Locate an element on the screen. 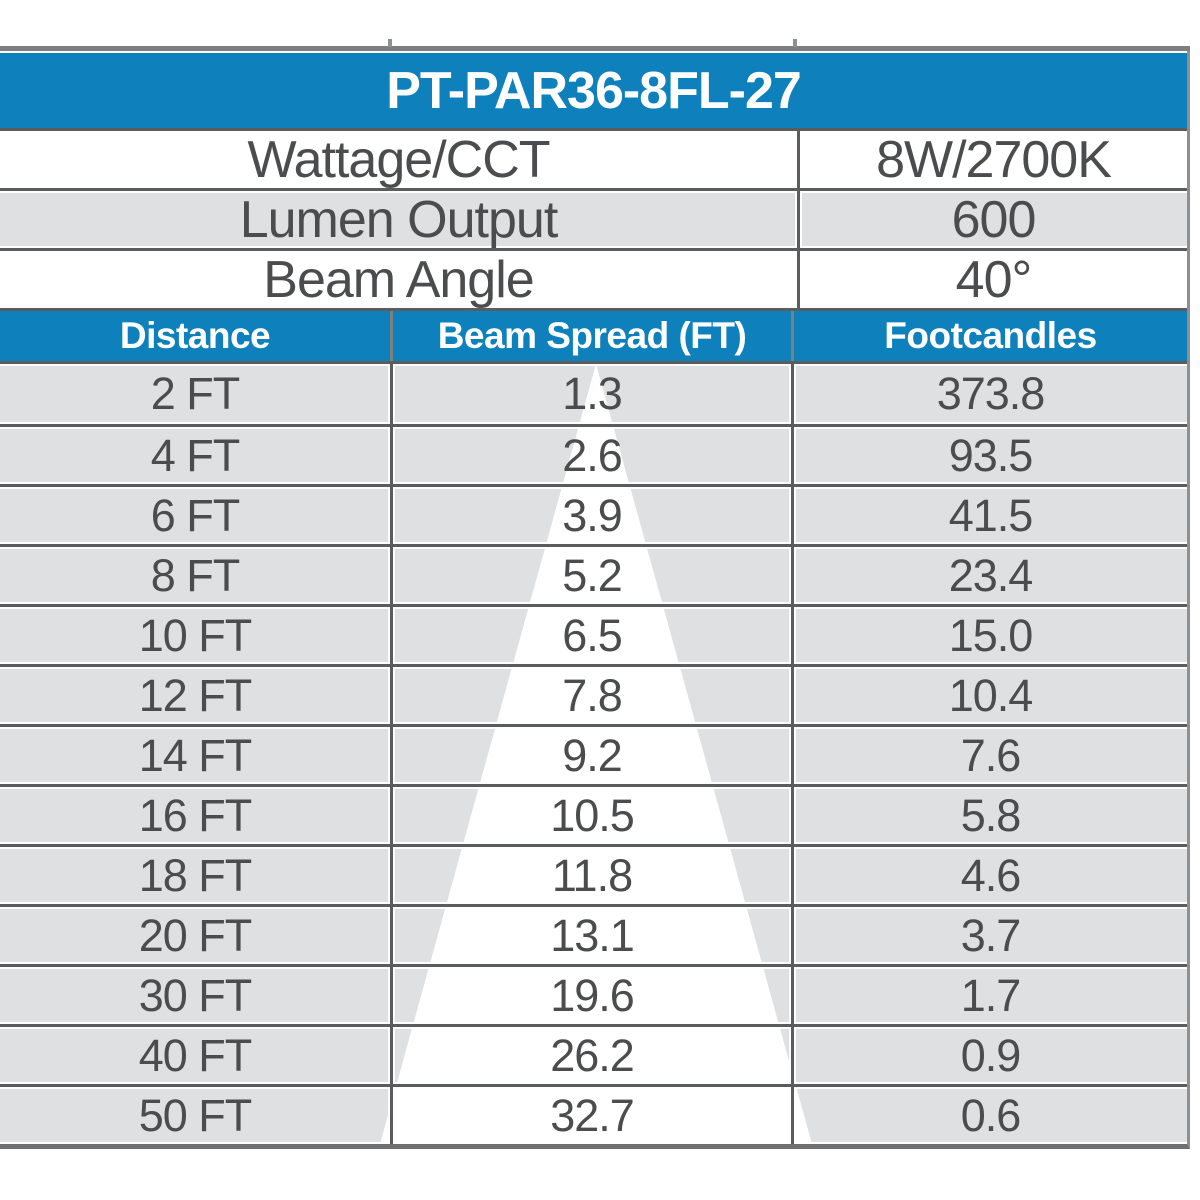 The width and height of the screenshot is (1200, 1200). distance-cell: 20 FT is located at coordinates (195, 935).